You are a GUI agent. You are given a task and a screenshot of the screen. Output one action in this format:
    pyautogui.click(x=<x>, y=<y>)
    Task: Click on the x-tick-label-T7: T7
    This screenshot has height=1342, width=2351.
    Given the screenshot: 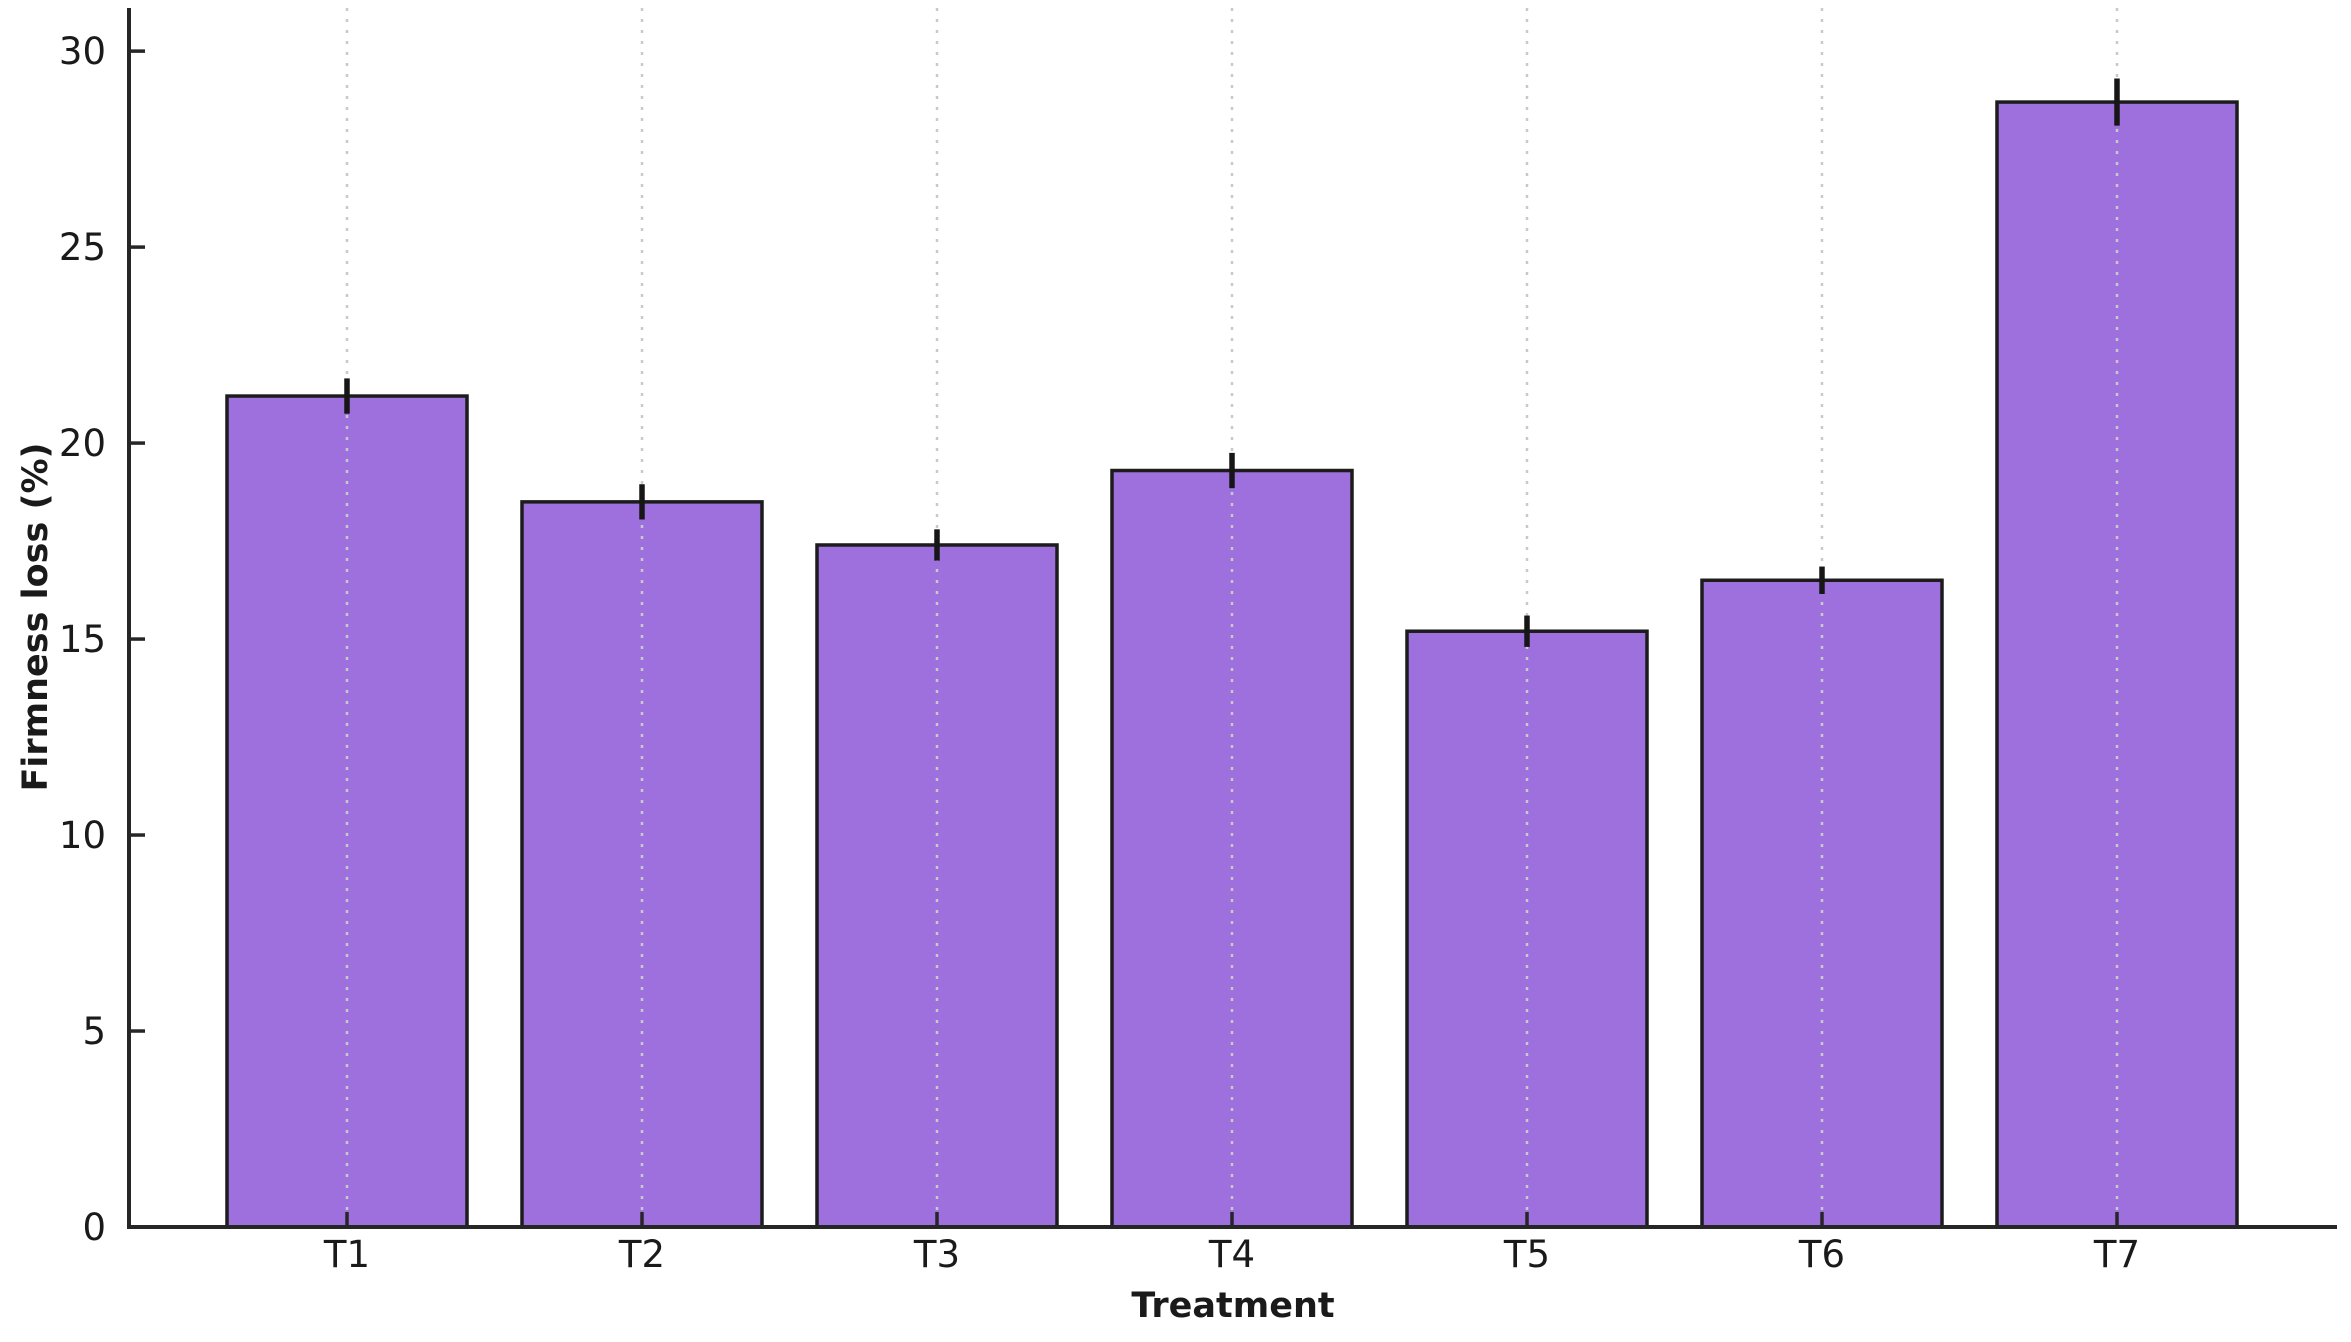 What is the action you would take?
    pyautogui.click(x=2116, y=1254)
    